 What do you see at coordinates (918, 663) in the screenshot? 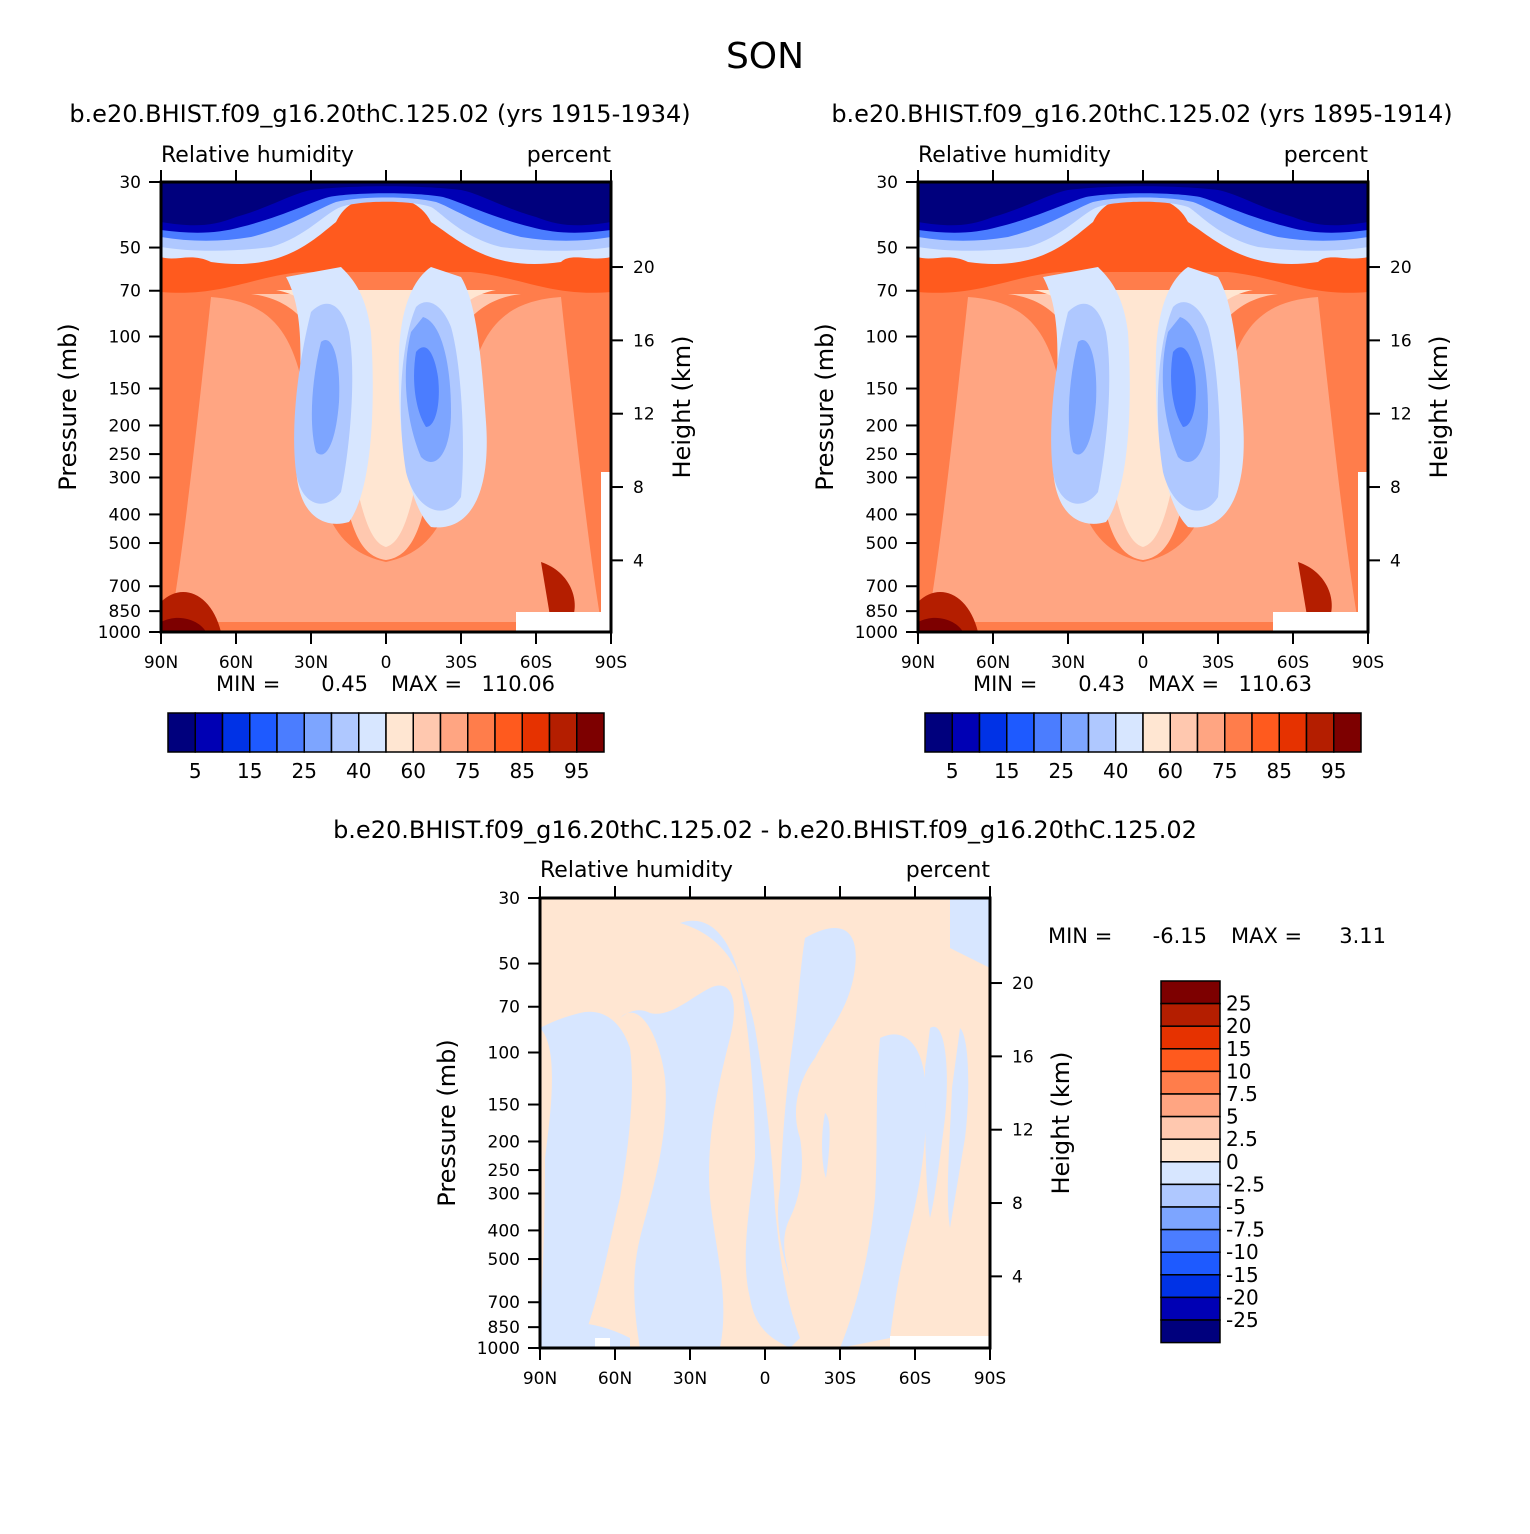
I see `x-tick-label: 90N` at bounding box center [918, 663].